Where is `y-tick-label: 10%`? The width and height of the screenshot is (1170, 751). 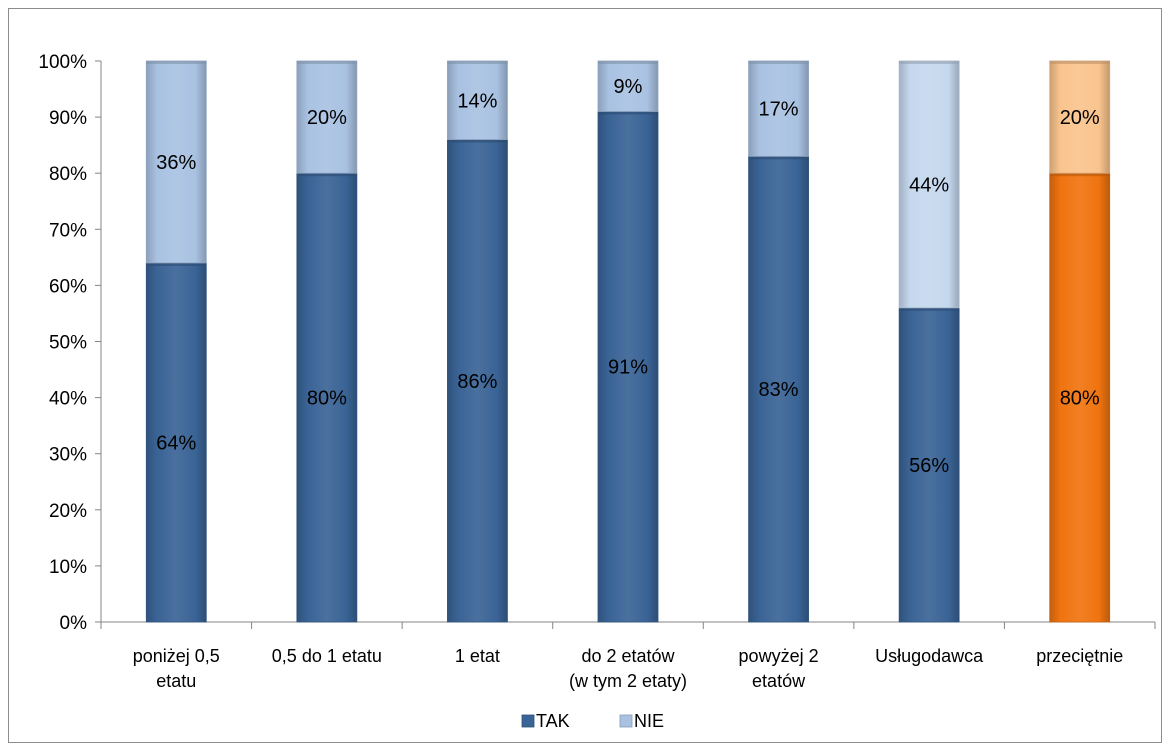 y-tick-label: 10% is located at coordinates (68, 567).